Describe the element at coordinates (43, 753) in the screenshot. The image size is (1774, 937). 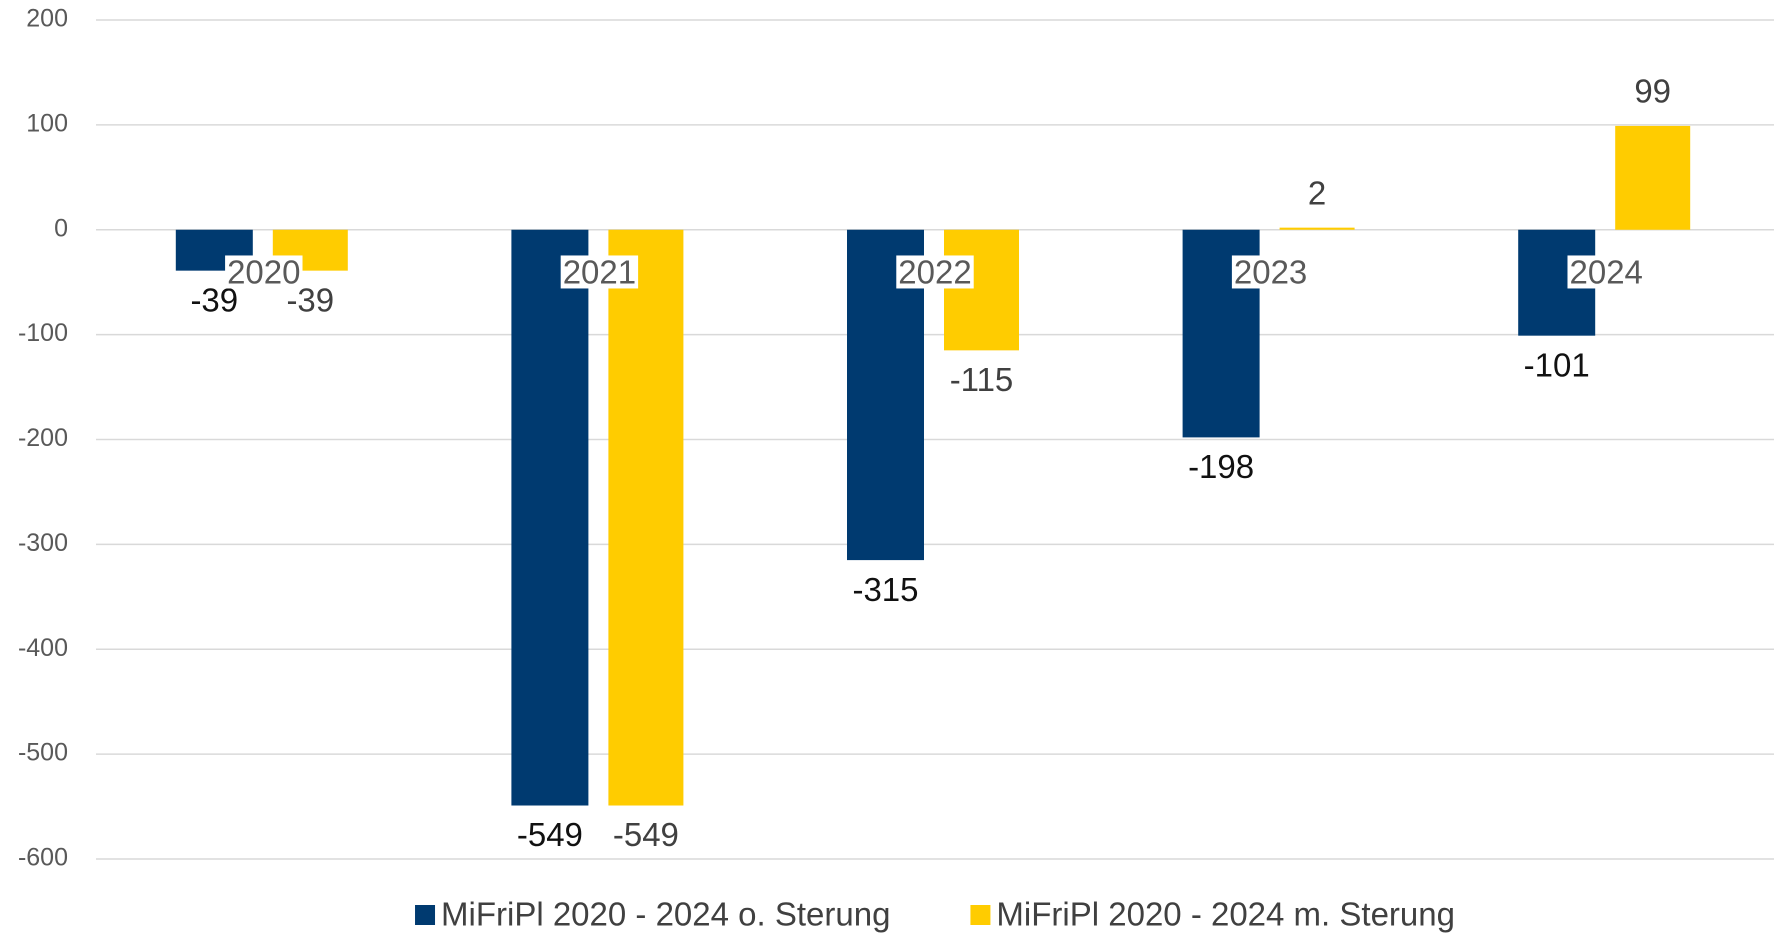
I see `y-tick-label: -500` at that location.